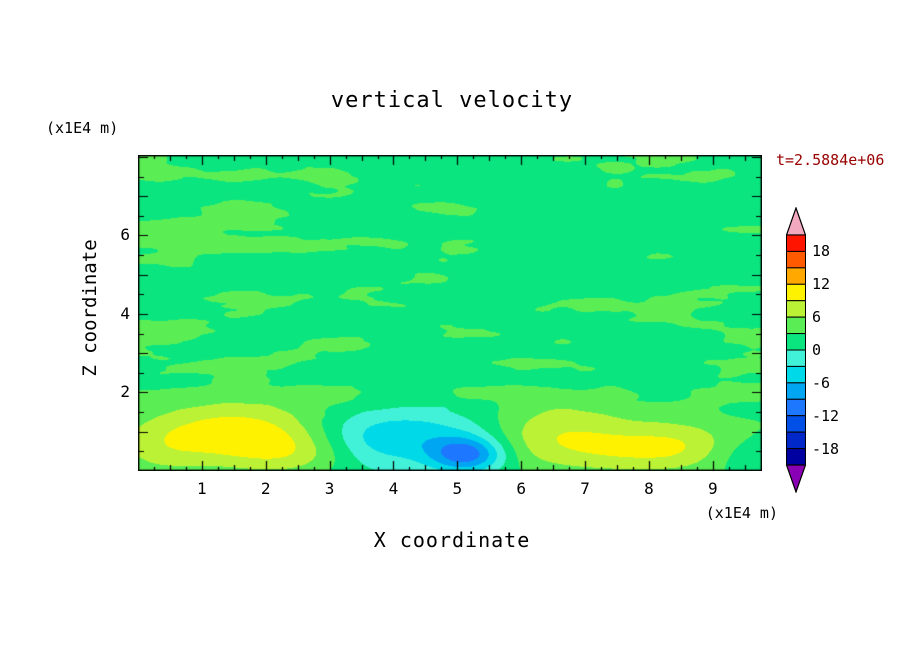  I want to click on chart-title: vertical velocity, so click(452, 100).